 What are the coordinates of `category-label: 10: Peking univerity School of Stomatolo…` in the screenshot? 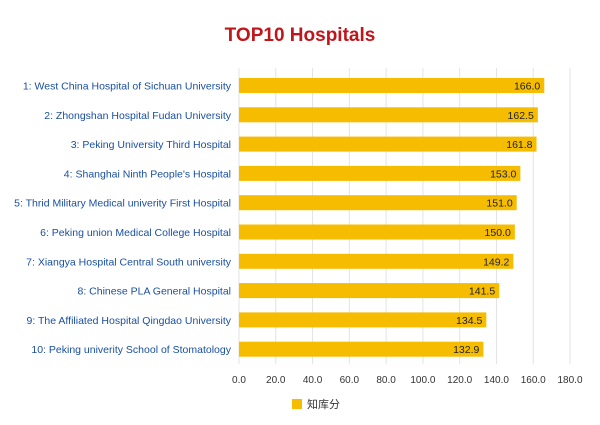 It's located at (131, 350).